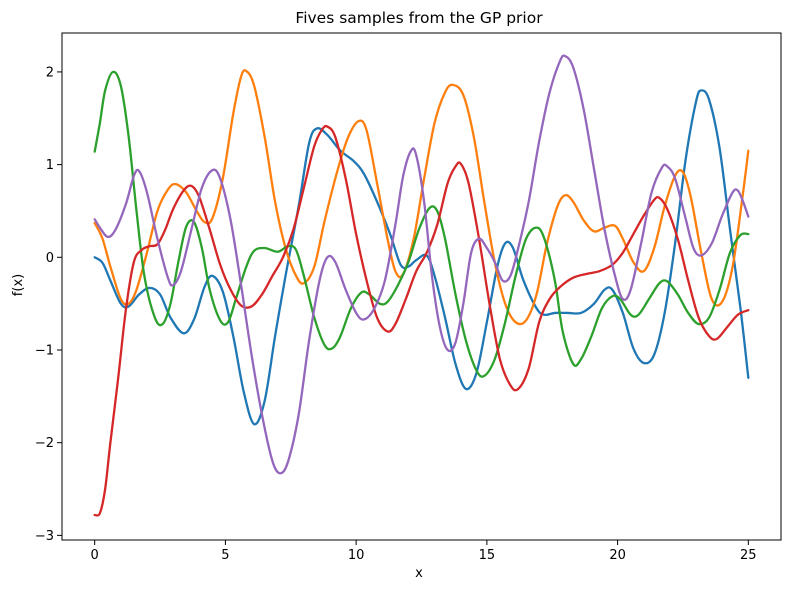  Describe the element at coordinates (419, 573) in the screenshot. I see `x-axis-label: x` at that location.